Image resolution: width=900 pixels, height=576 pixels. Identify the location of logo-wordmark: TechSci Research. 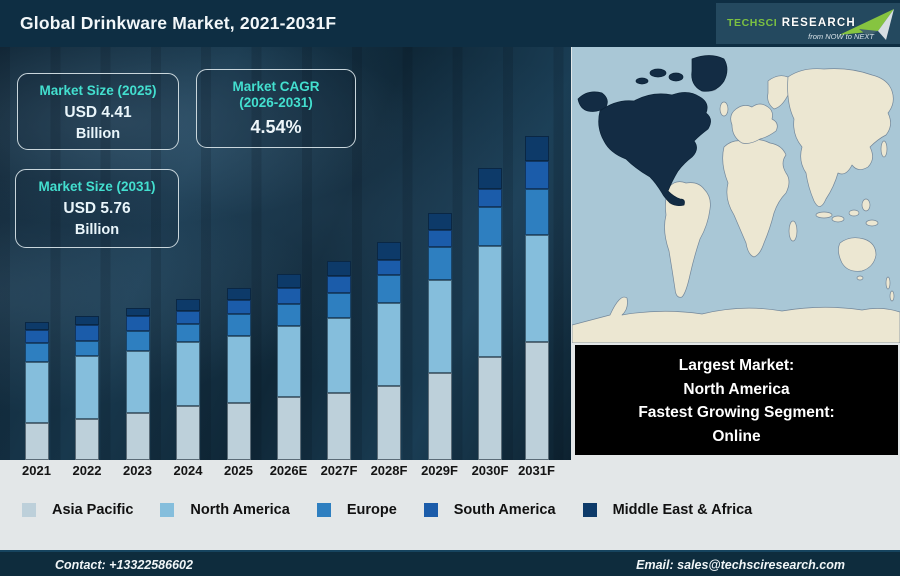
(791, 22).